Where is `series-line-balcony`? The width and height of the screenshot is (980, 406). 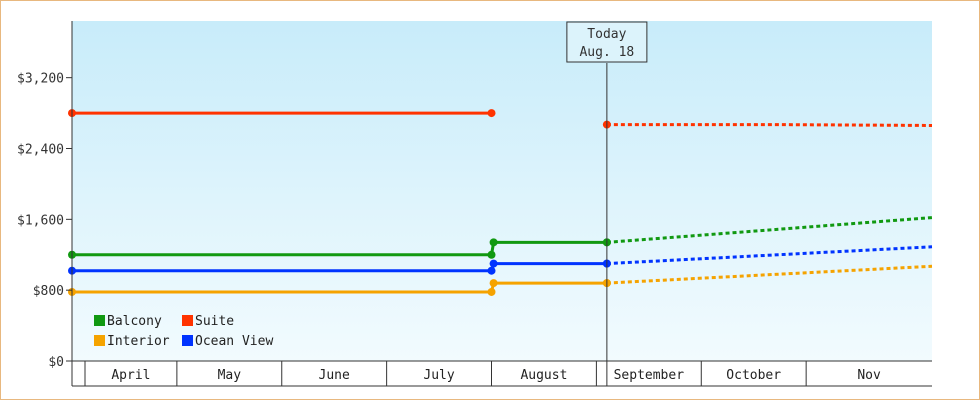
series-line-balcony is located at coordinates (339, 248).